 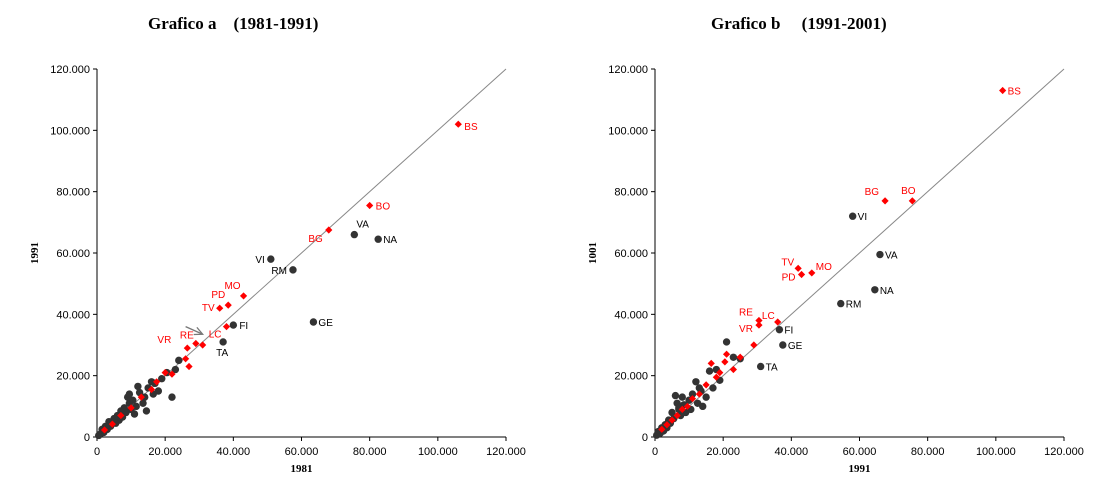 I want to click on point-label-pd: PD, so click(x=789, y=277).